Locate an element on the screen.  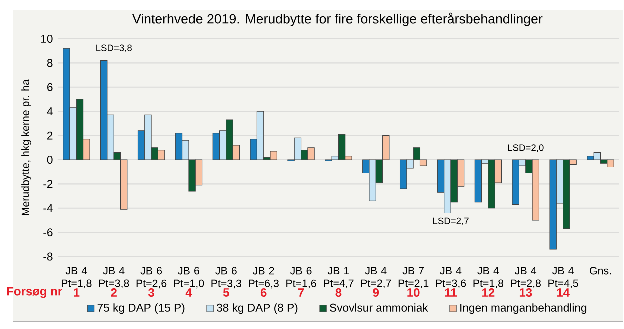
y-tick-label: 4 is located at coordinates (50, 112).